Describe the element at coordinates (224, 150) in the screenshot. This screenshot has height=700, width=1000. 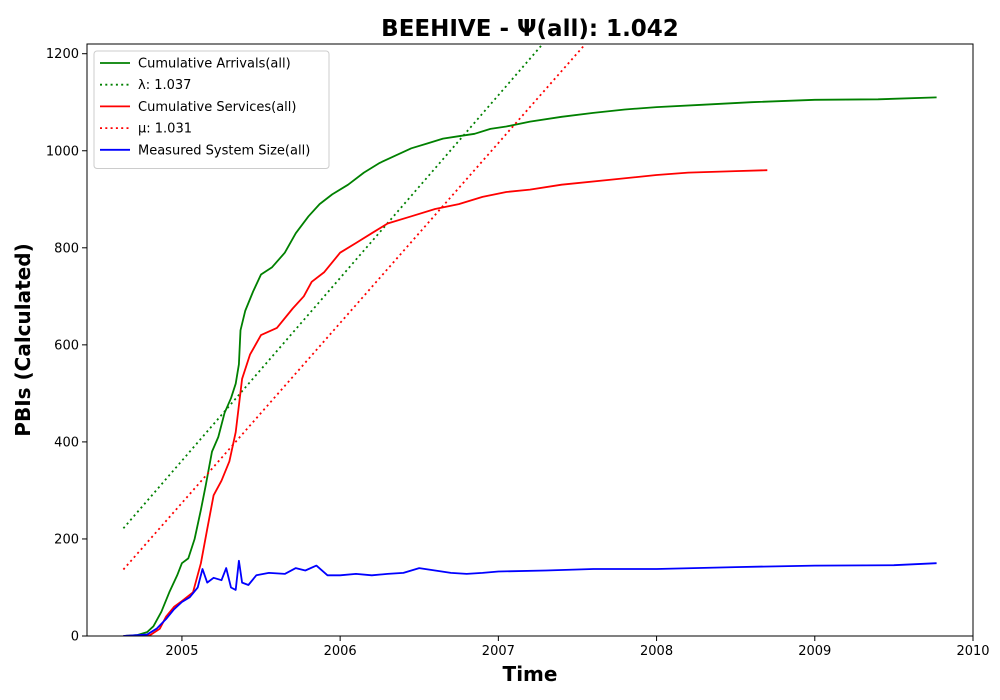
I see `legend-label-4: Measured System Size(all)` at that location.